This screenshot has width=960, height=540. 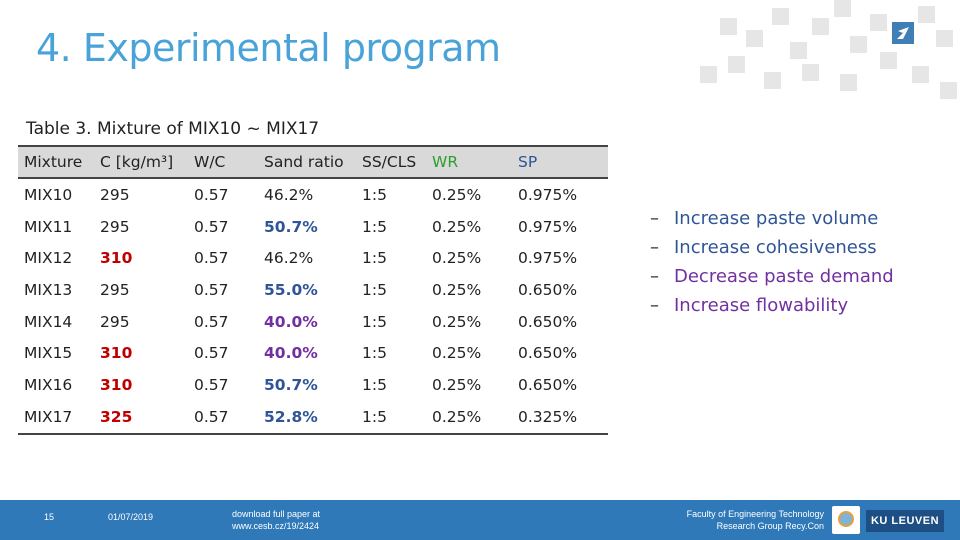 I want to click on table-row: MIX13 295 0.57 55.0% 1:5 0.25% 0.650%, so click(x=313, y=290).